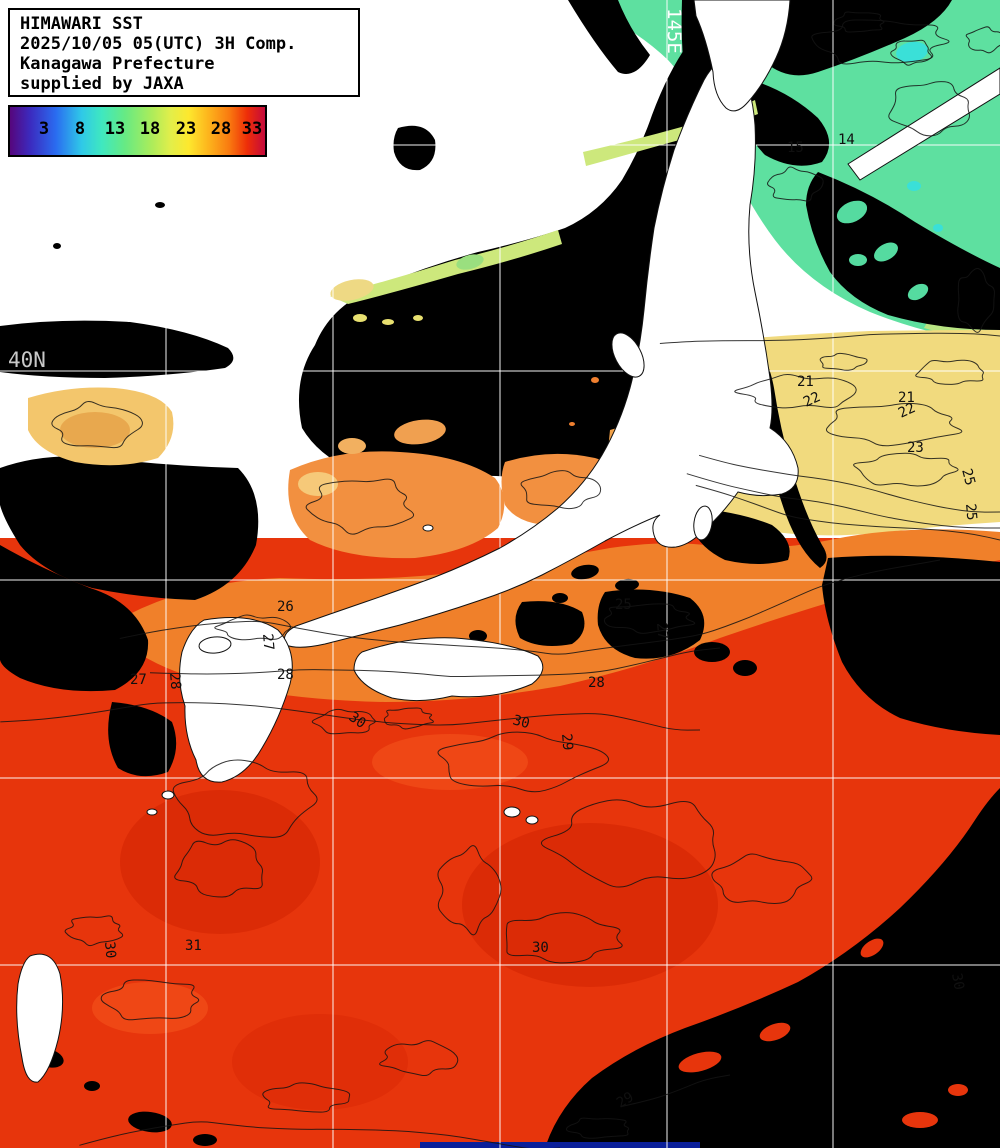  Describe the element at coordinates (252, 129) in the screenshot. I see `colorbar-tick-33: 33` at that location.